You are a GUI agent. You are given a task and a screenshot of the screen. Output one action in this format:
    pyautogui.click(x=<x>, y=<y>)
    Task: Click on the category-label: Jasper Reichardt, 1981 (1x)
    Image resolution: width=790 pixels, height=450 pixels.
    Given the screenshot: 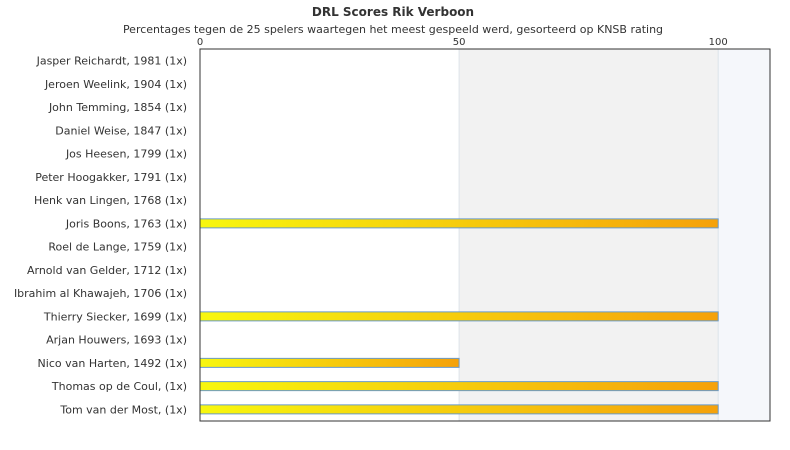 What is the action you would take?
    pyautogui.click(x=111, y=61)
    